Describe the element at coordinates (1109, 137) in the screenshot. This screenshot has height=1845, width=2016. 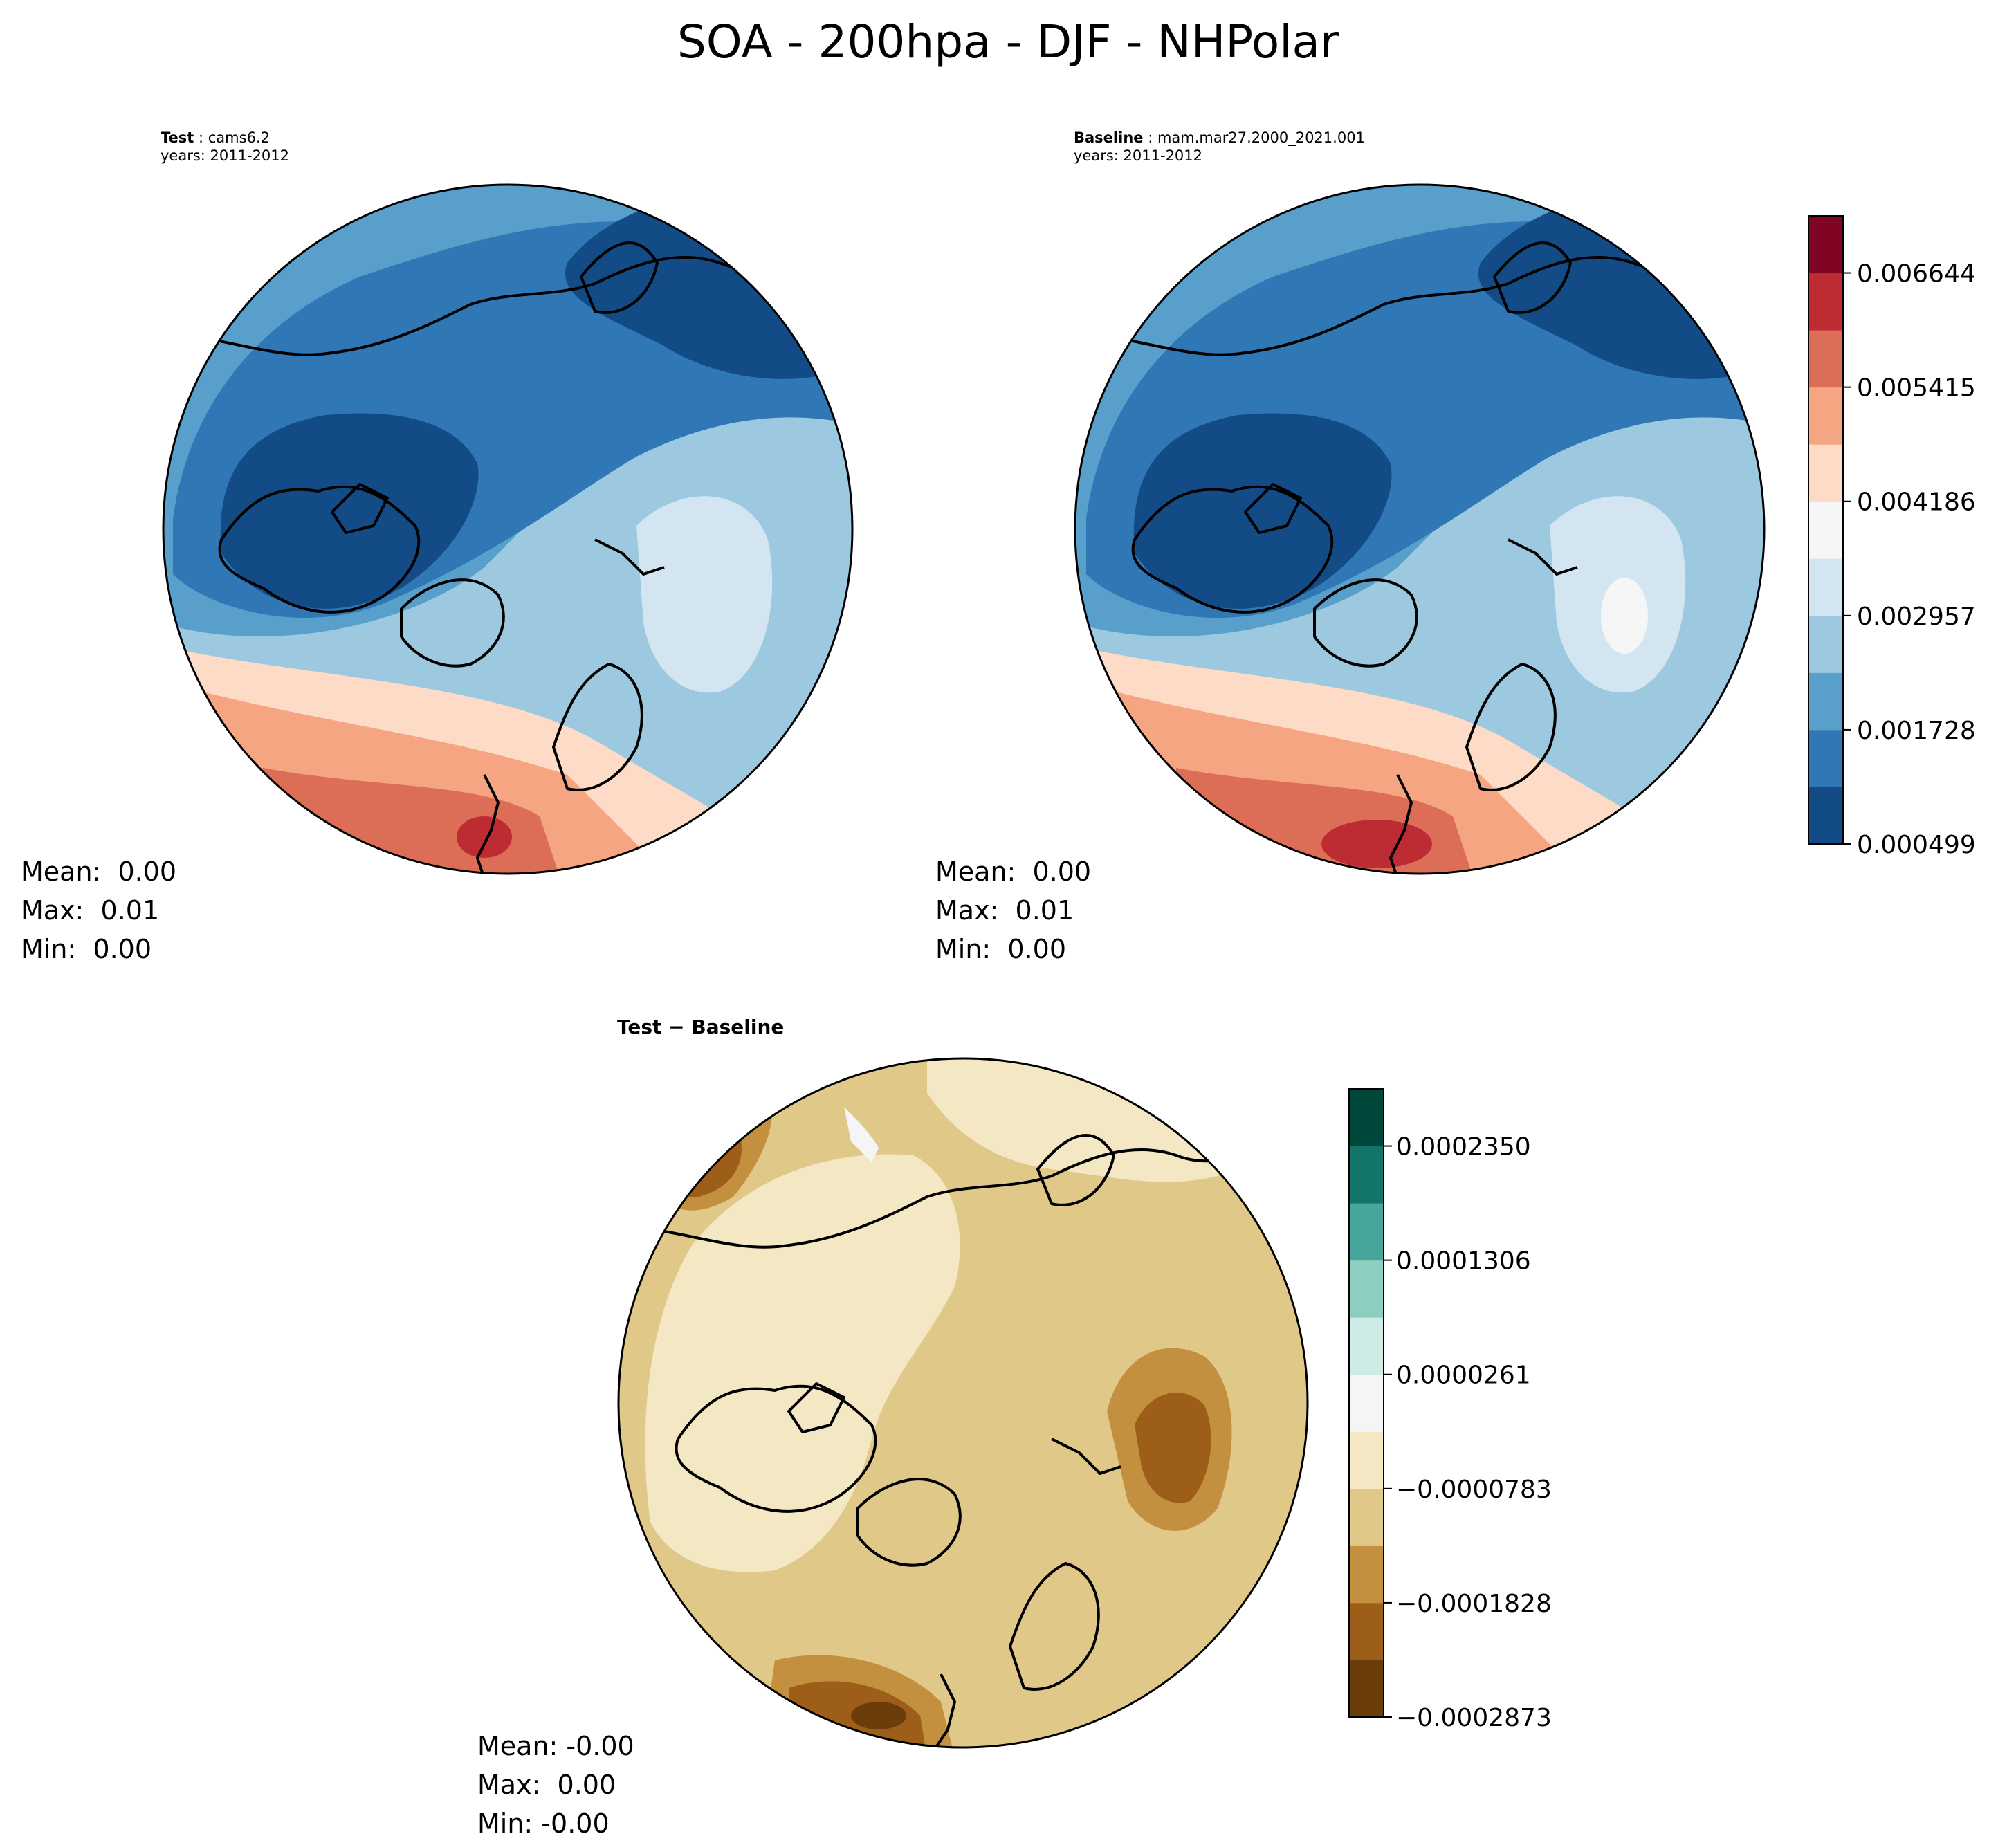
I see `baseline-label: Baseline` at that location.